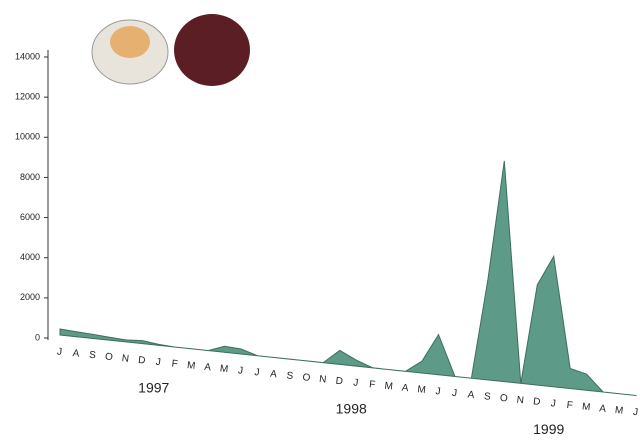 The height and width of the screenshot is (443, 640). I want to click on y-tick-label: 12000, so click(27, 97).